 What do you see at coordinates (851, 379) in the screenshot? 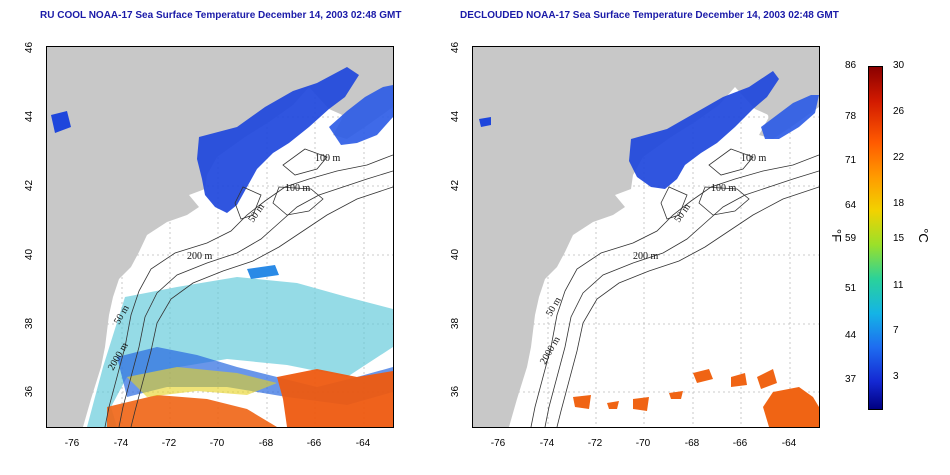
I see `fahrenheit-tick: 37` at bounding box center [851, 379].